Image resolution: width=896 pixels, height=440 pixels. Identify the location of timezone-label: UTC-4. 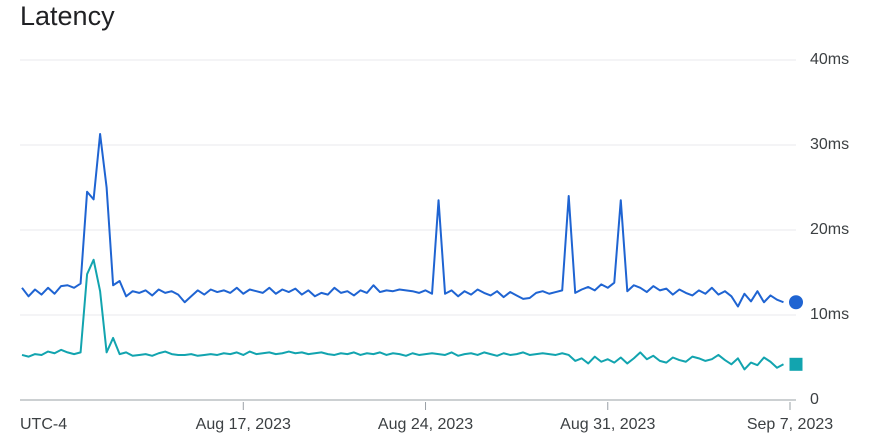
(43, 424).